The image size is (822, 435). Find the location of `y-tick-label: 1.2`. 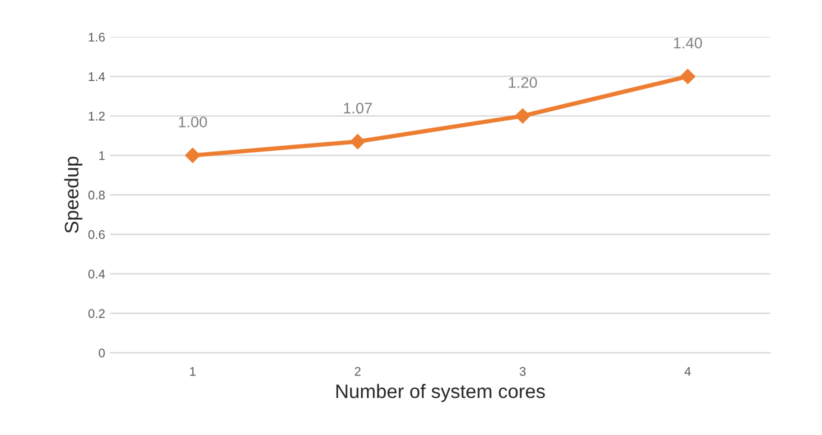

y-tick-label: 1.2 is located at coordinates (96, 116).